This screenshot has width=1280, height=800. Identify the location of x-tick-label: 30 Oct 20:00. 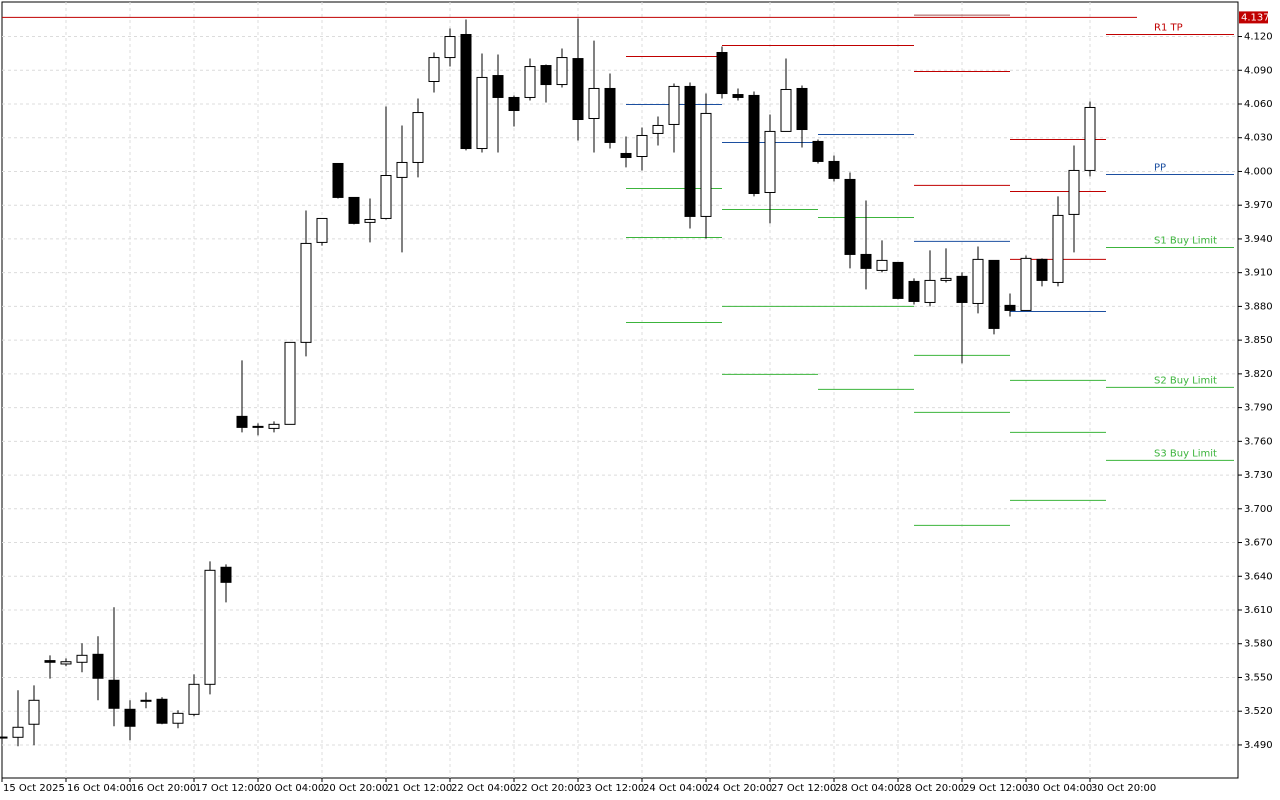
(1123, 788).